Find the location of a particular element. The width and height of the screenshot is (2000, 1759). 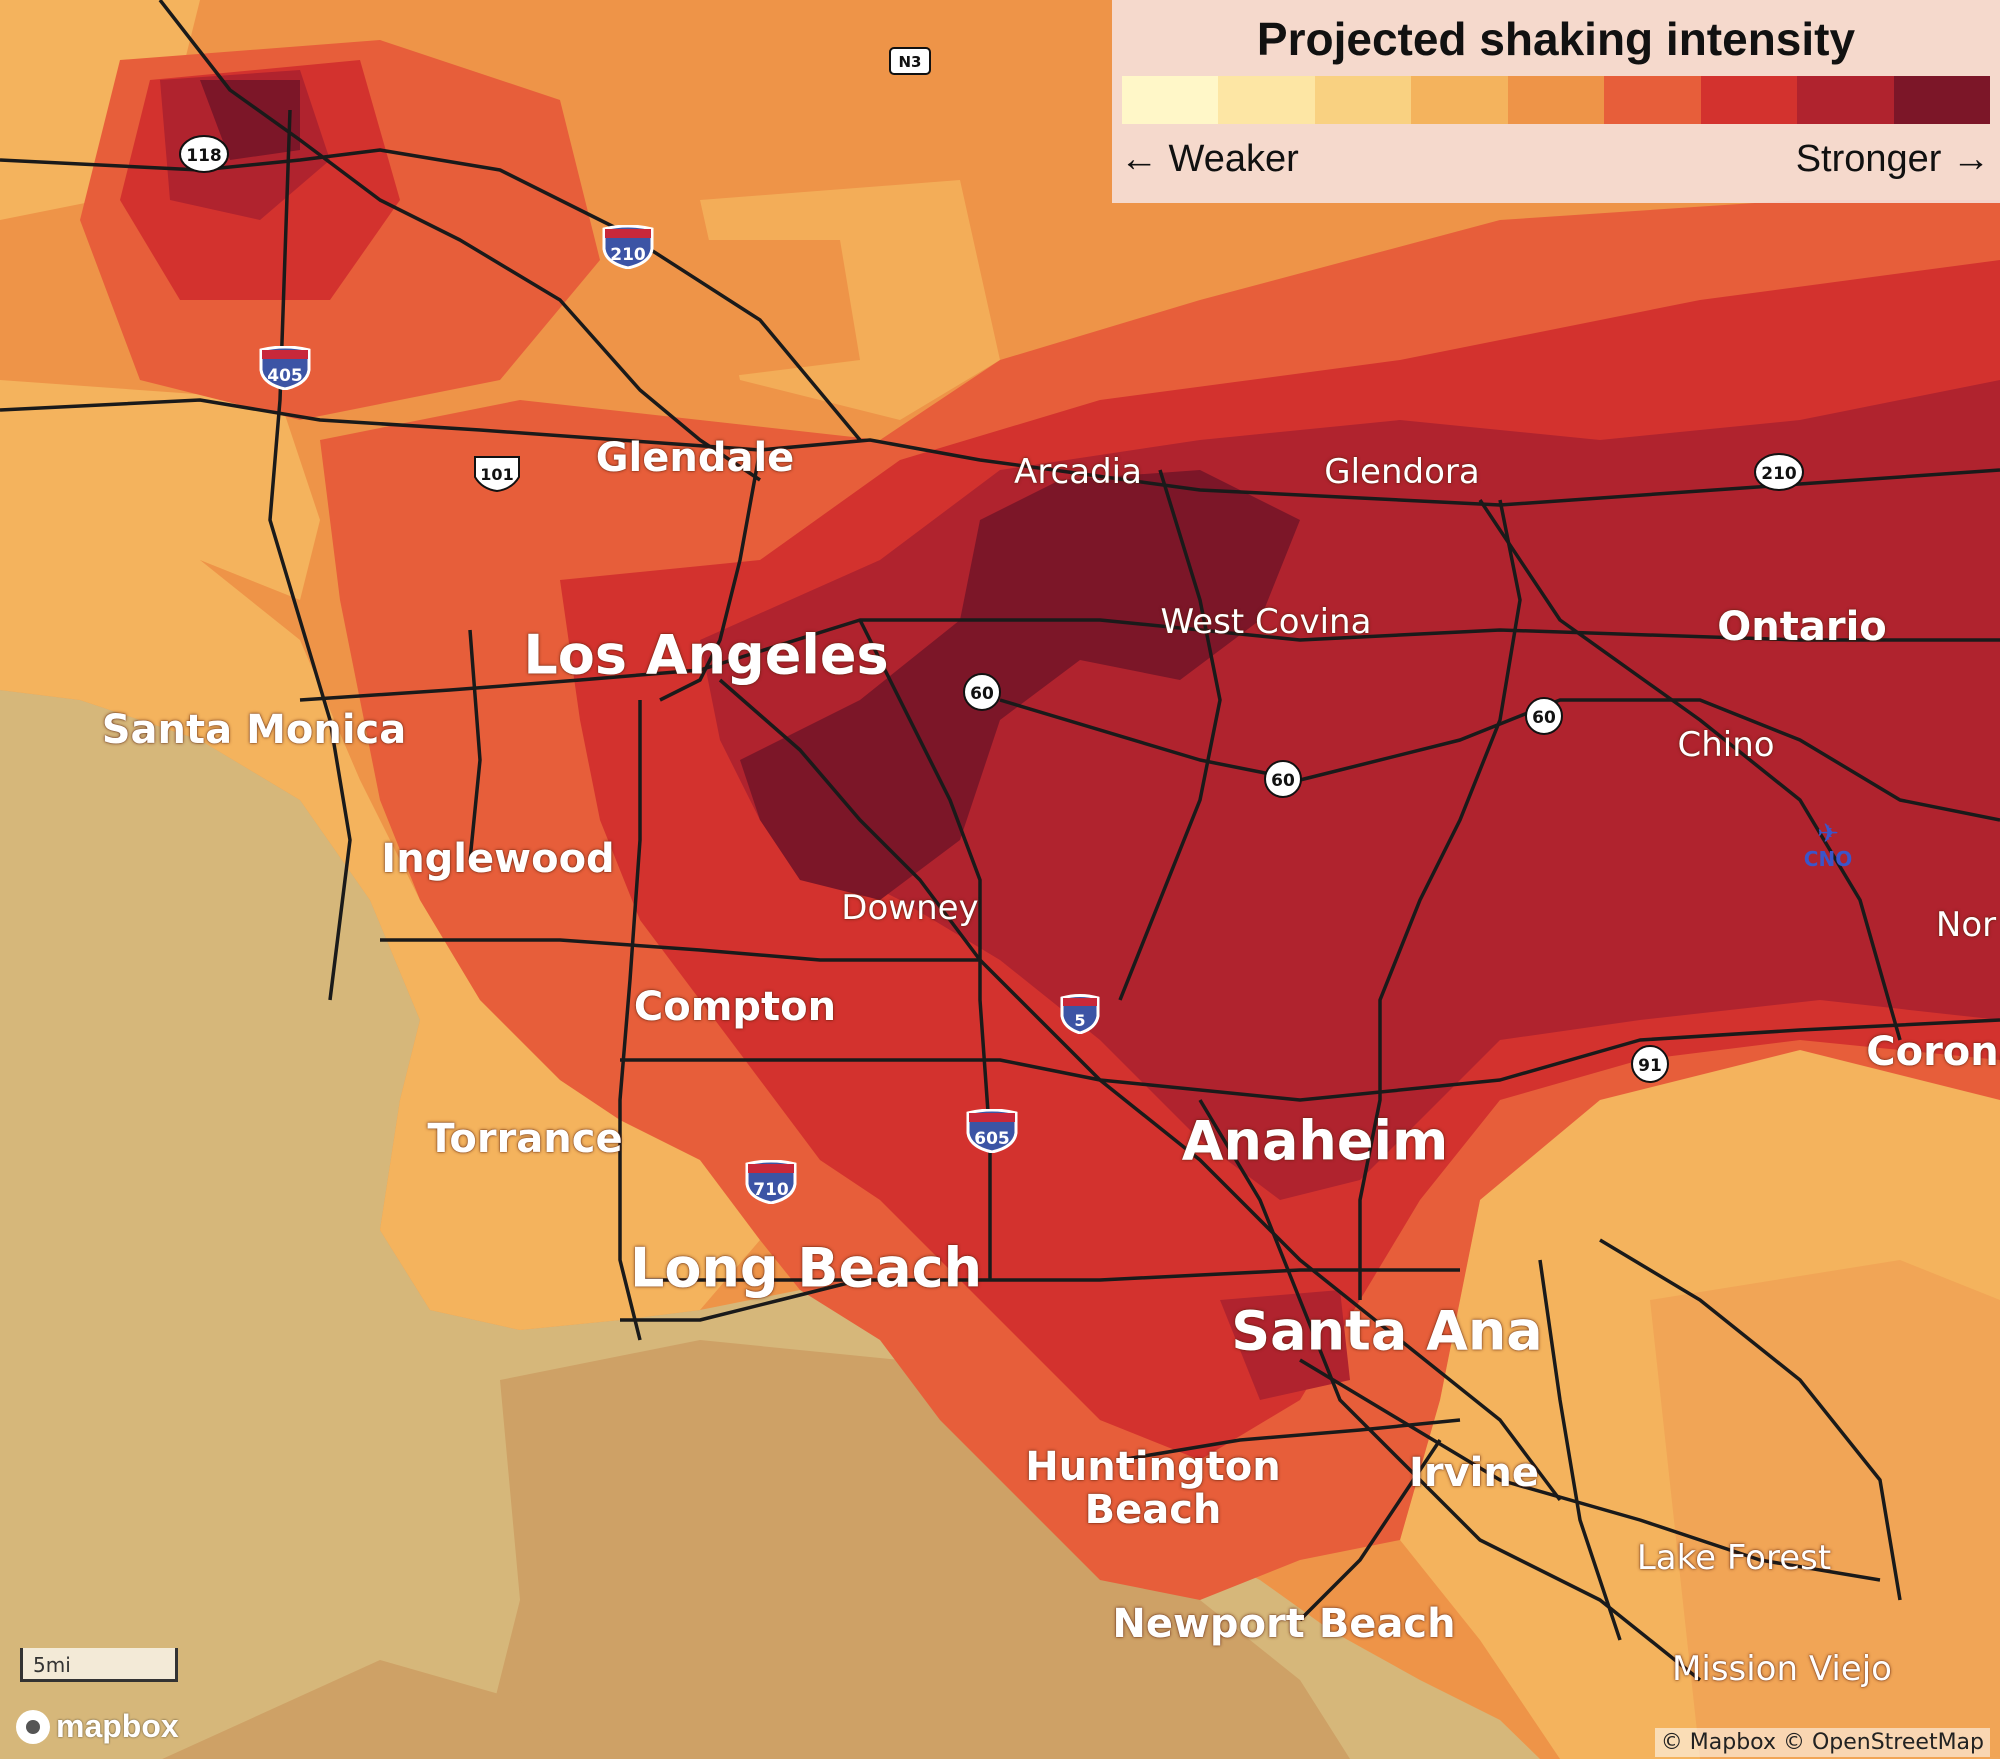

airport-code: CNO is located at coordinates (1828, 859).